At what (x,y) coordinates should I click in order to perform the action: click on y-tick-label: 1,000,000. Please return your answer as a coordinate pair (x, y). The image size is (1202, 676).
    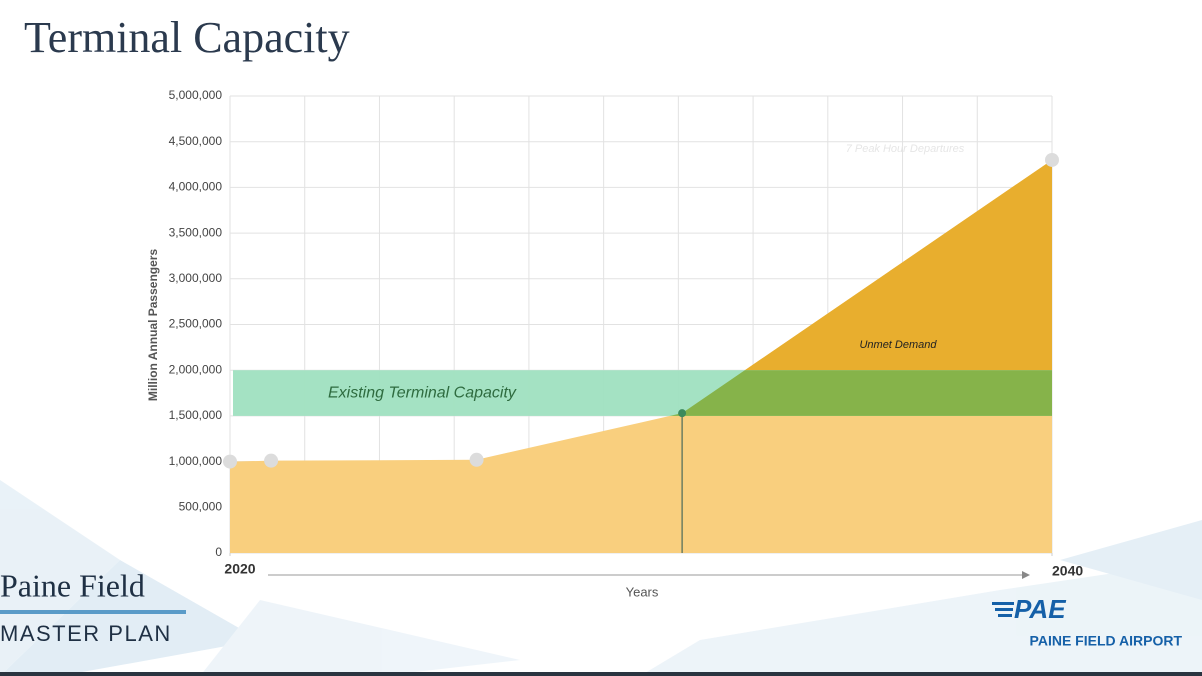
    Looking at the image, I should click on (196, 461).